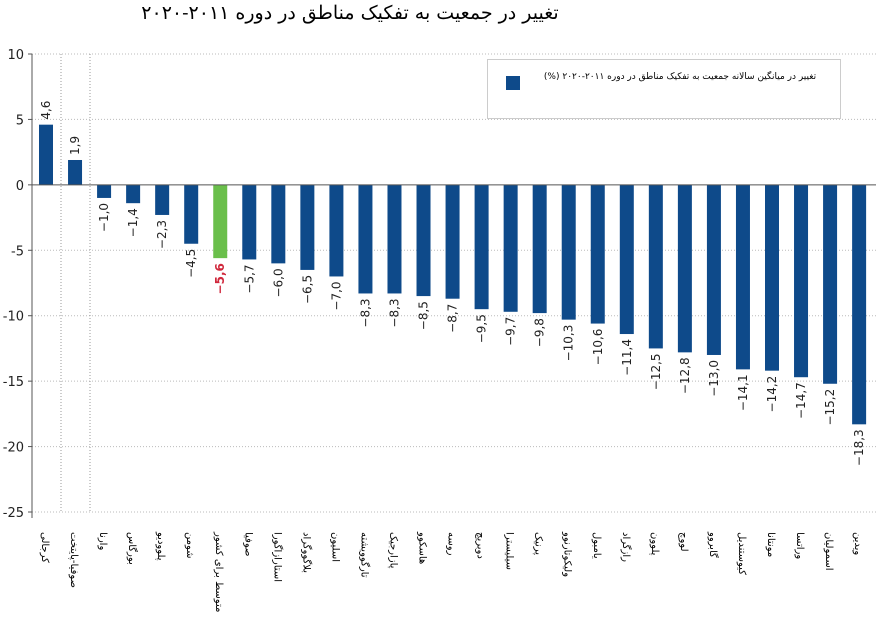 This screenshot has width=880, height=618. What do you see at coordinates (13, 513) in the screenshot?
I see `y-tick-label: -25` at bounding box center [13, 513].